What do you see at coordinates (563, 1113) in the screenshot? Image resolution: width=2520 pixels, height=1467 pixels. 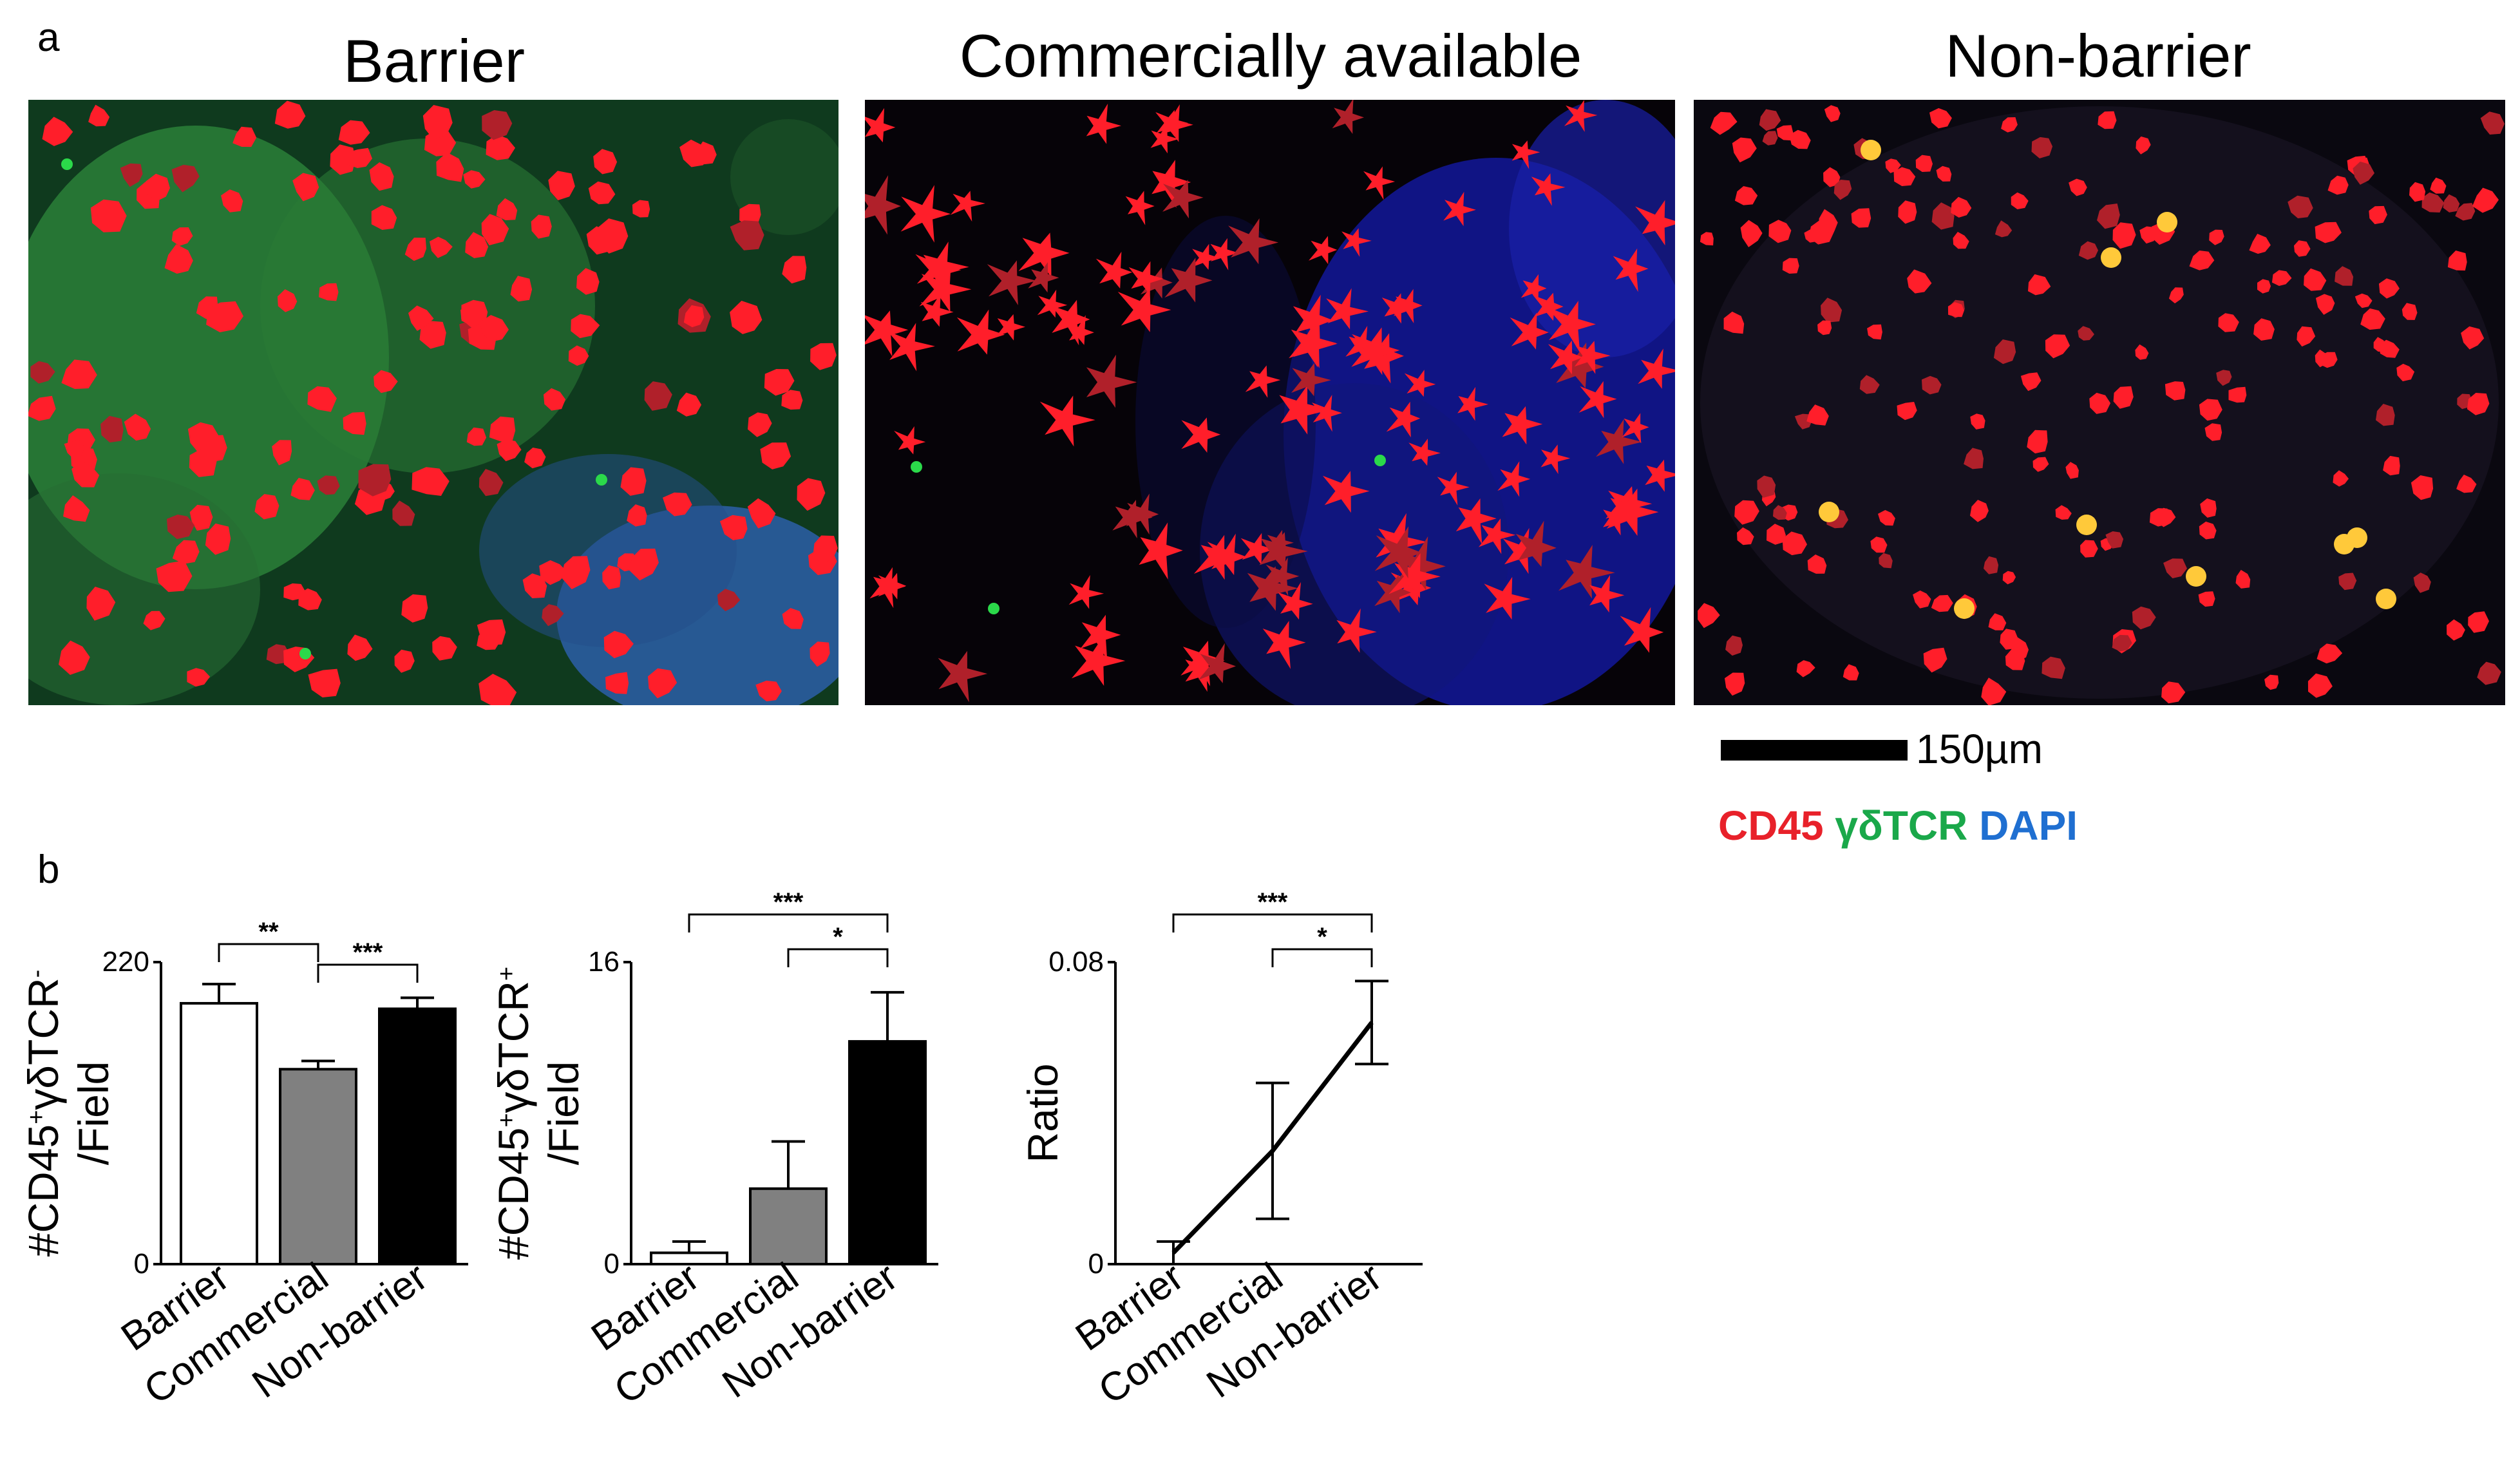 I see `y-axis-label-line2: /Field` at bounding box center [563, 1113].